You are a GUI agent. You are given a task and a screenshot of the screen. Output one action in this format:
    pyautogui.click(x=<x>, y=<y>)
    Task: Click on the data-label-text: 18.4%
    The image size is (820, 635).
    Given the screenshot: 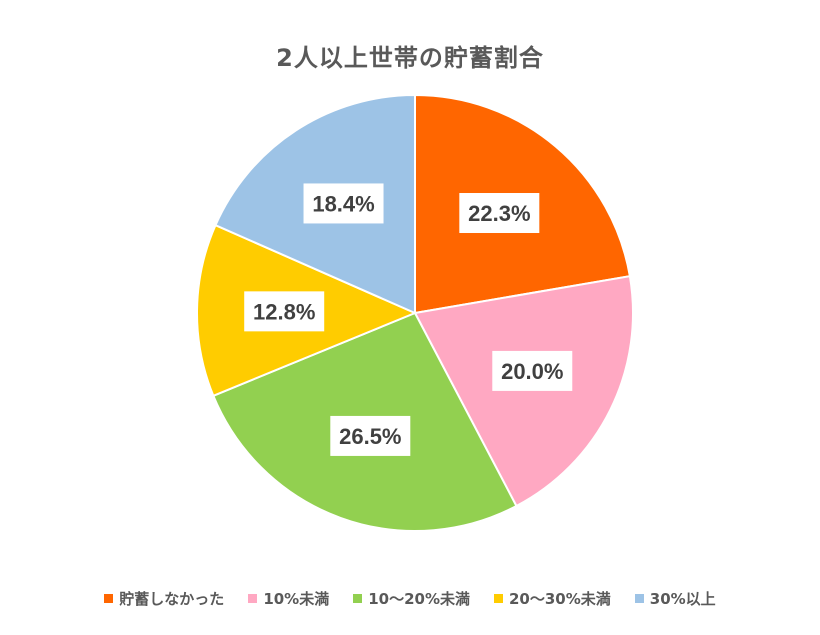 What is the action you would take?
    pyautogui.click(x=343, y=203)
    